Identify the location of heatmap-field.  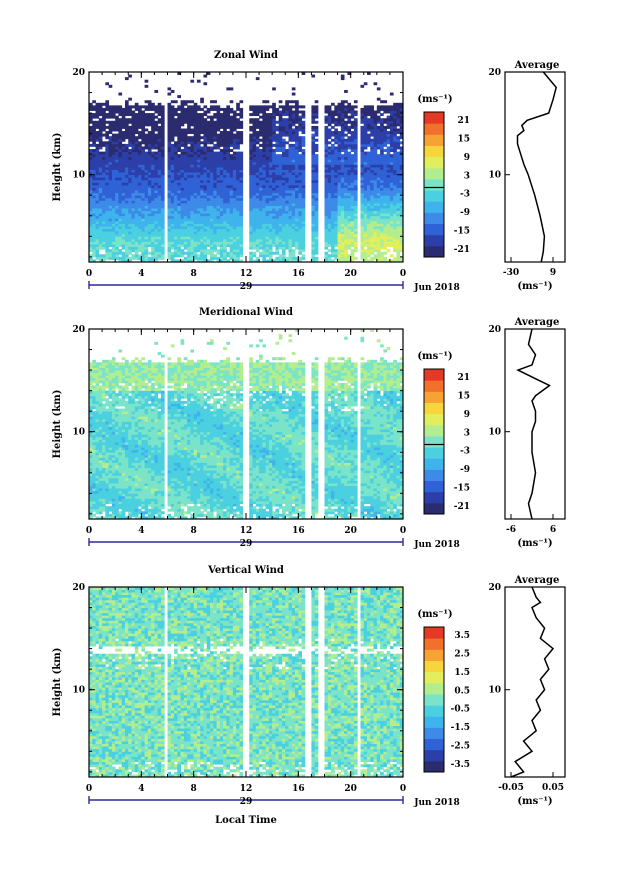
(246, 682).